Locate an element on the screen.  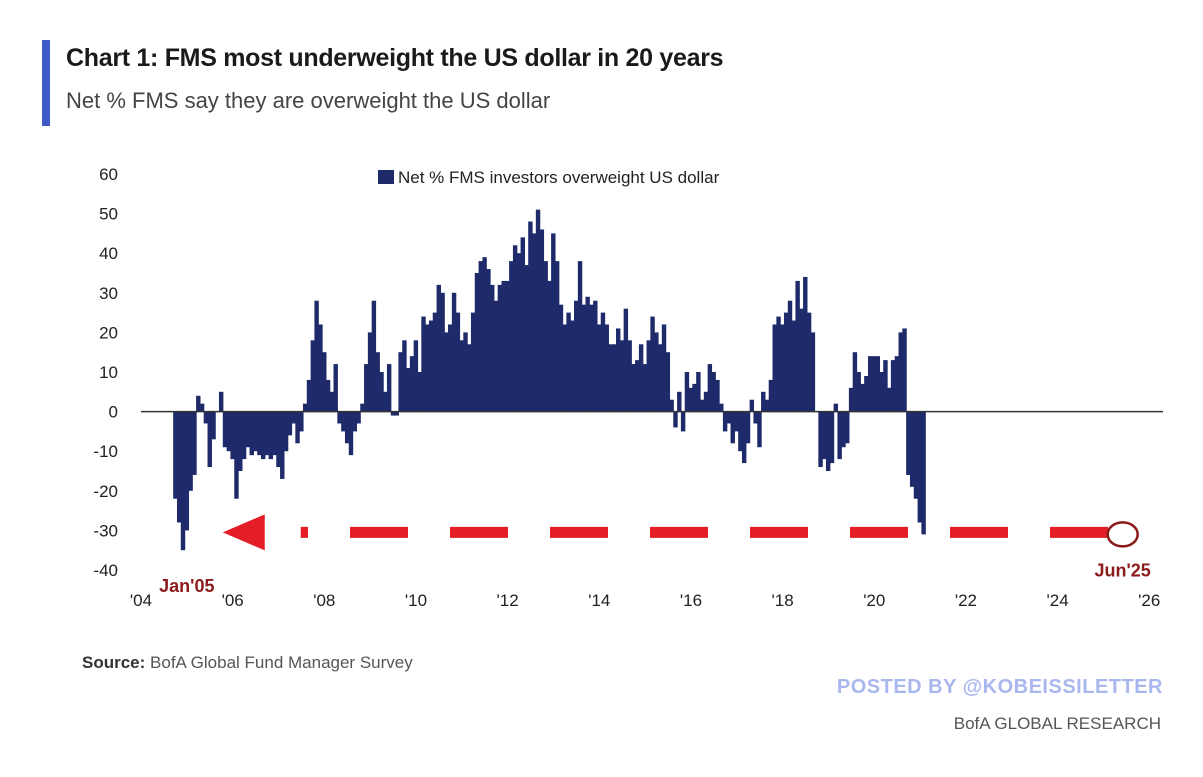
x-tick-label: '10 is located at coordinates (416, 600).